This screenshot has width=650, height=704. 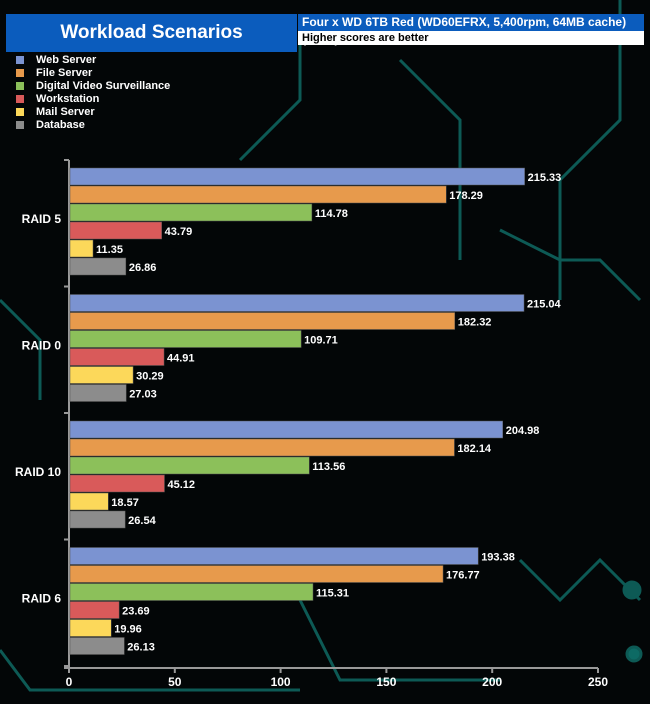 I want to click on data-label: 115.31, so click(x=332, y=594).